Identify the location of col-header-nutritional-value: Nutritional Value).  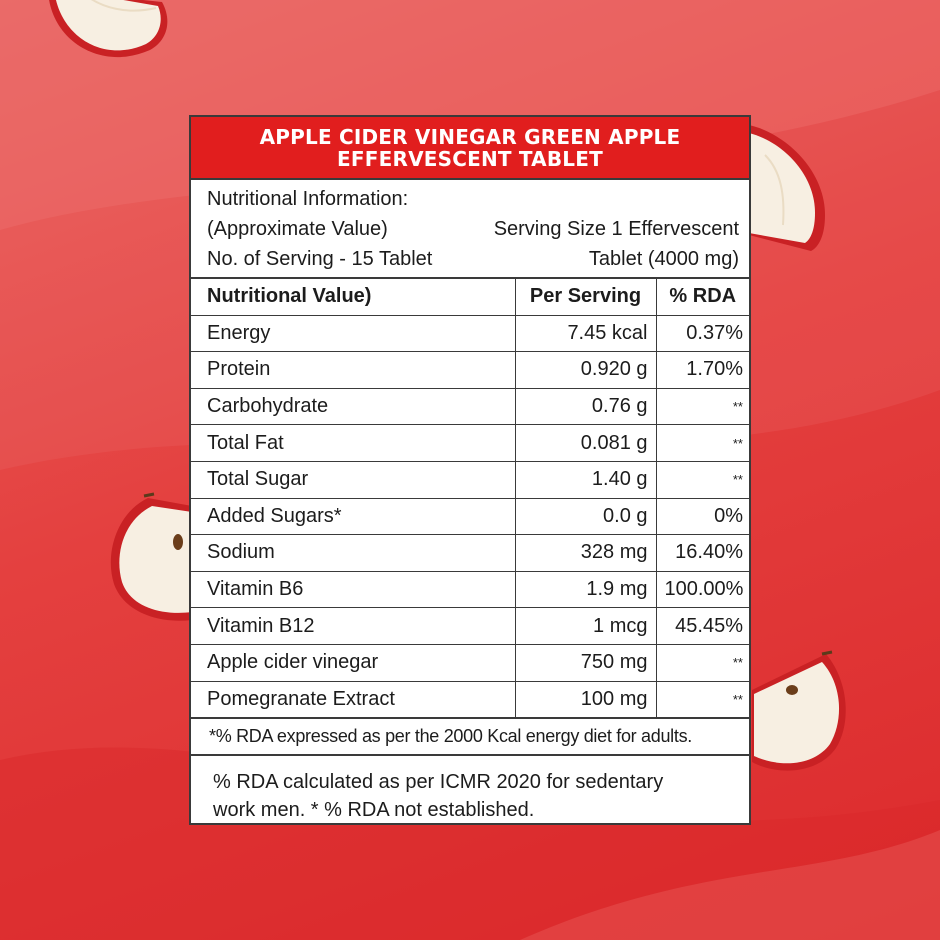
(353, 297).